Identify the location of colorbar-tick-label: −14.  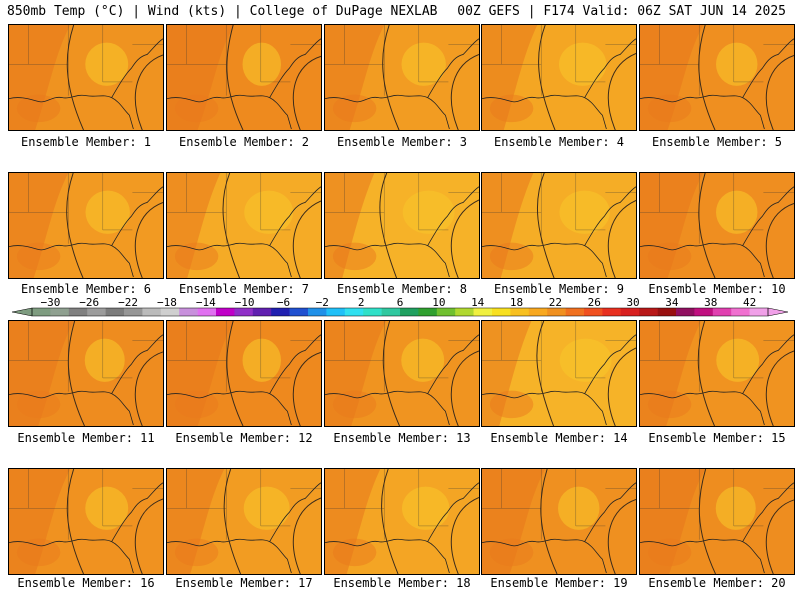
(206, 302).